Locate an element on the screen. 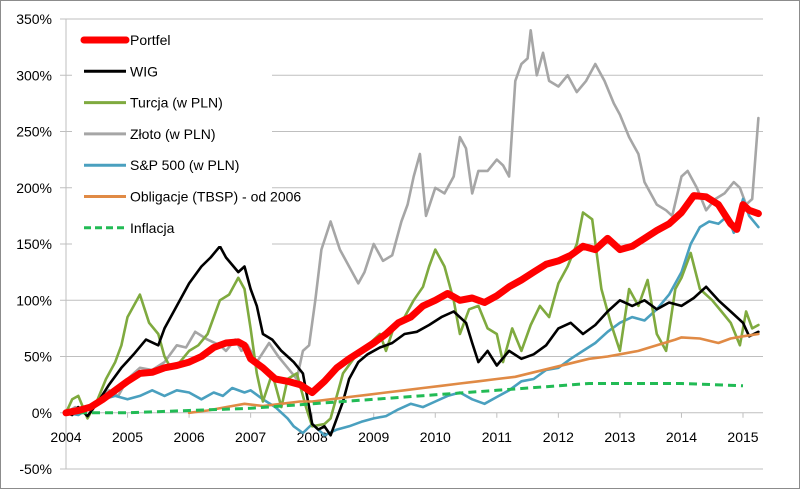 The height and width of the screenshot is (489, 800). series-line-inflacja is located at coordinates (405, 398).